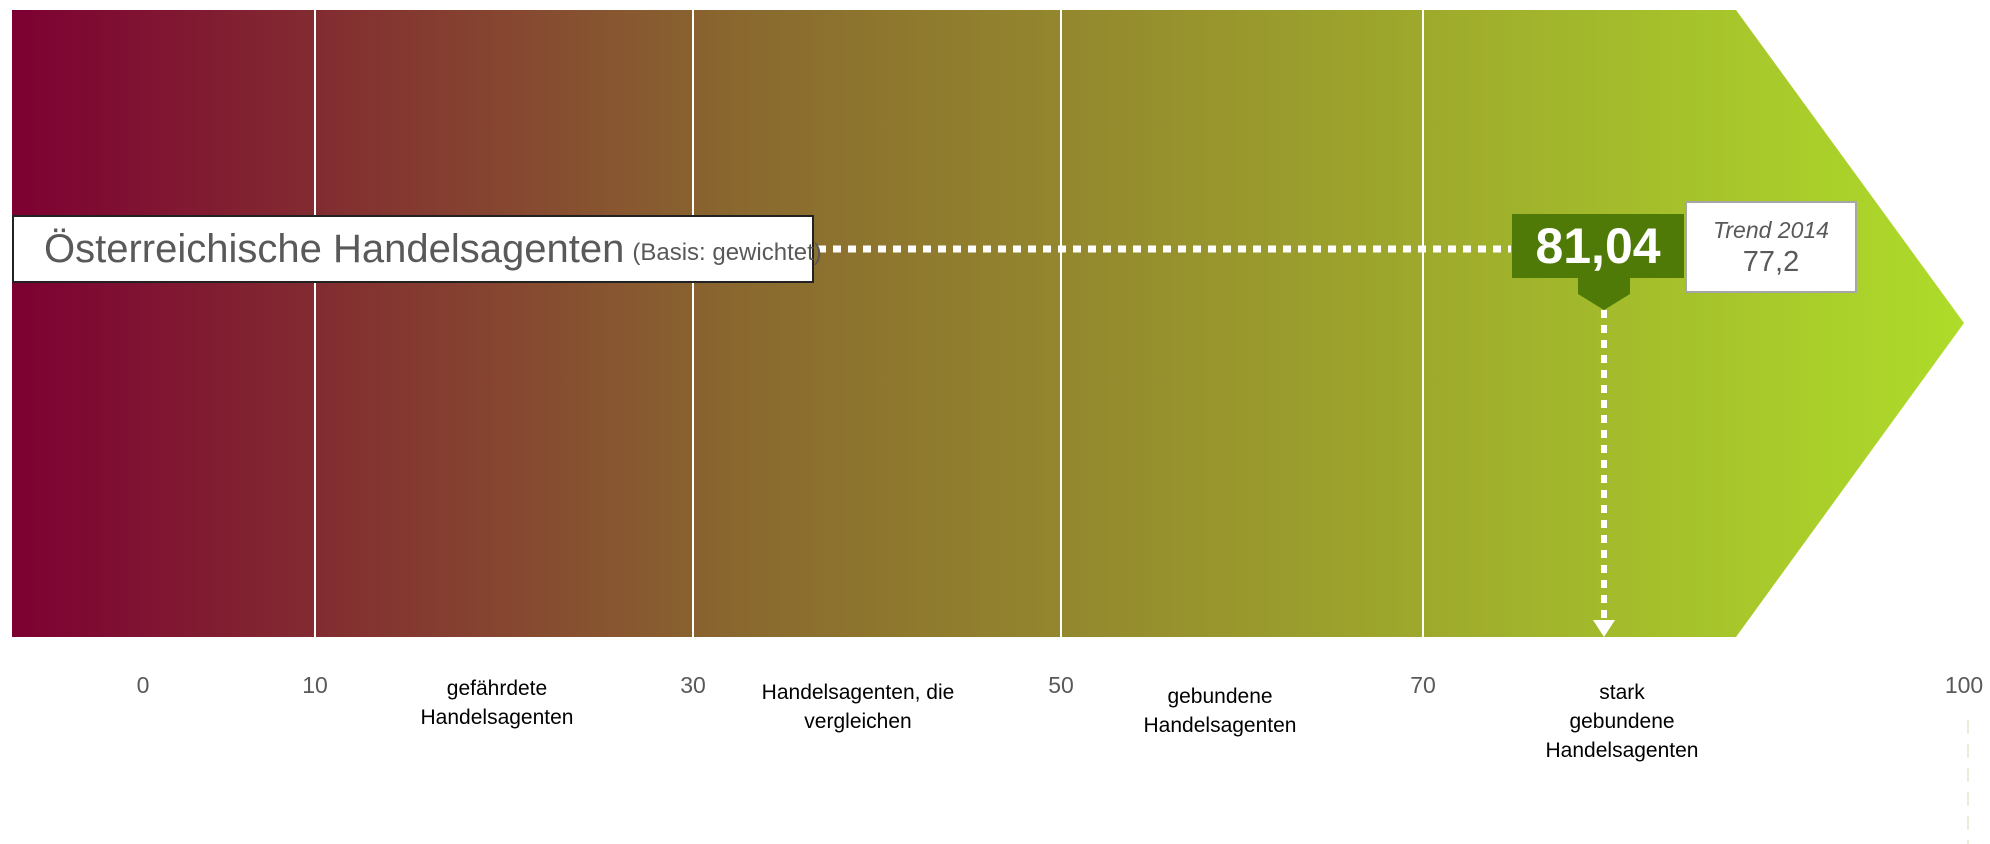 The image size is (1990, 844). I want to click on subject-title: Österreichische Handelsagenten, so click(334, 248).